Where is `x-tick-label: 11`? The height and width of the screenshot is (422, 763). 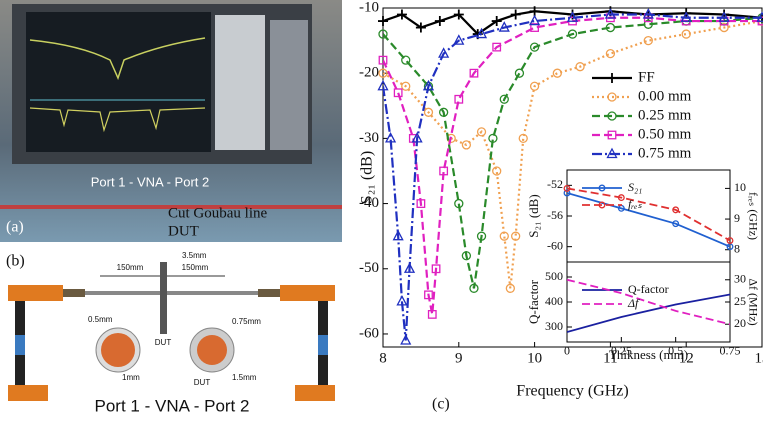
x-tick-label: 11 is located at coordinates (610, 358).